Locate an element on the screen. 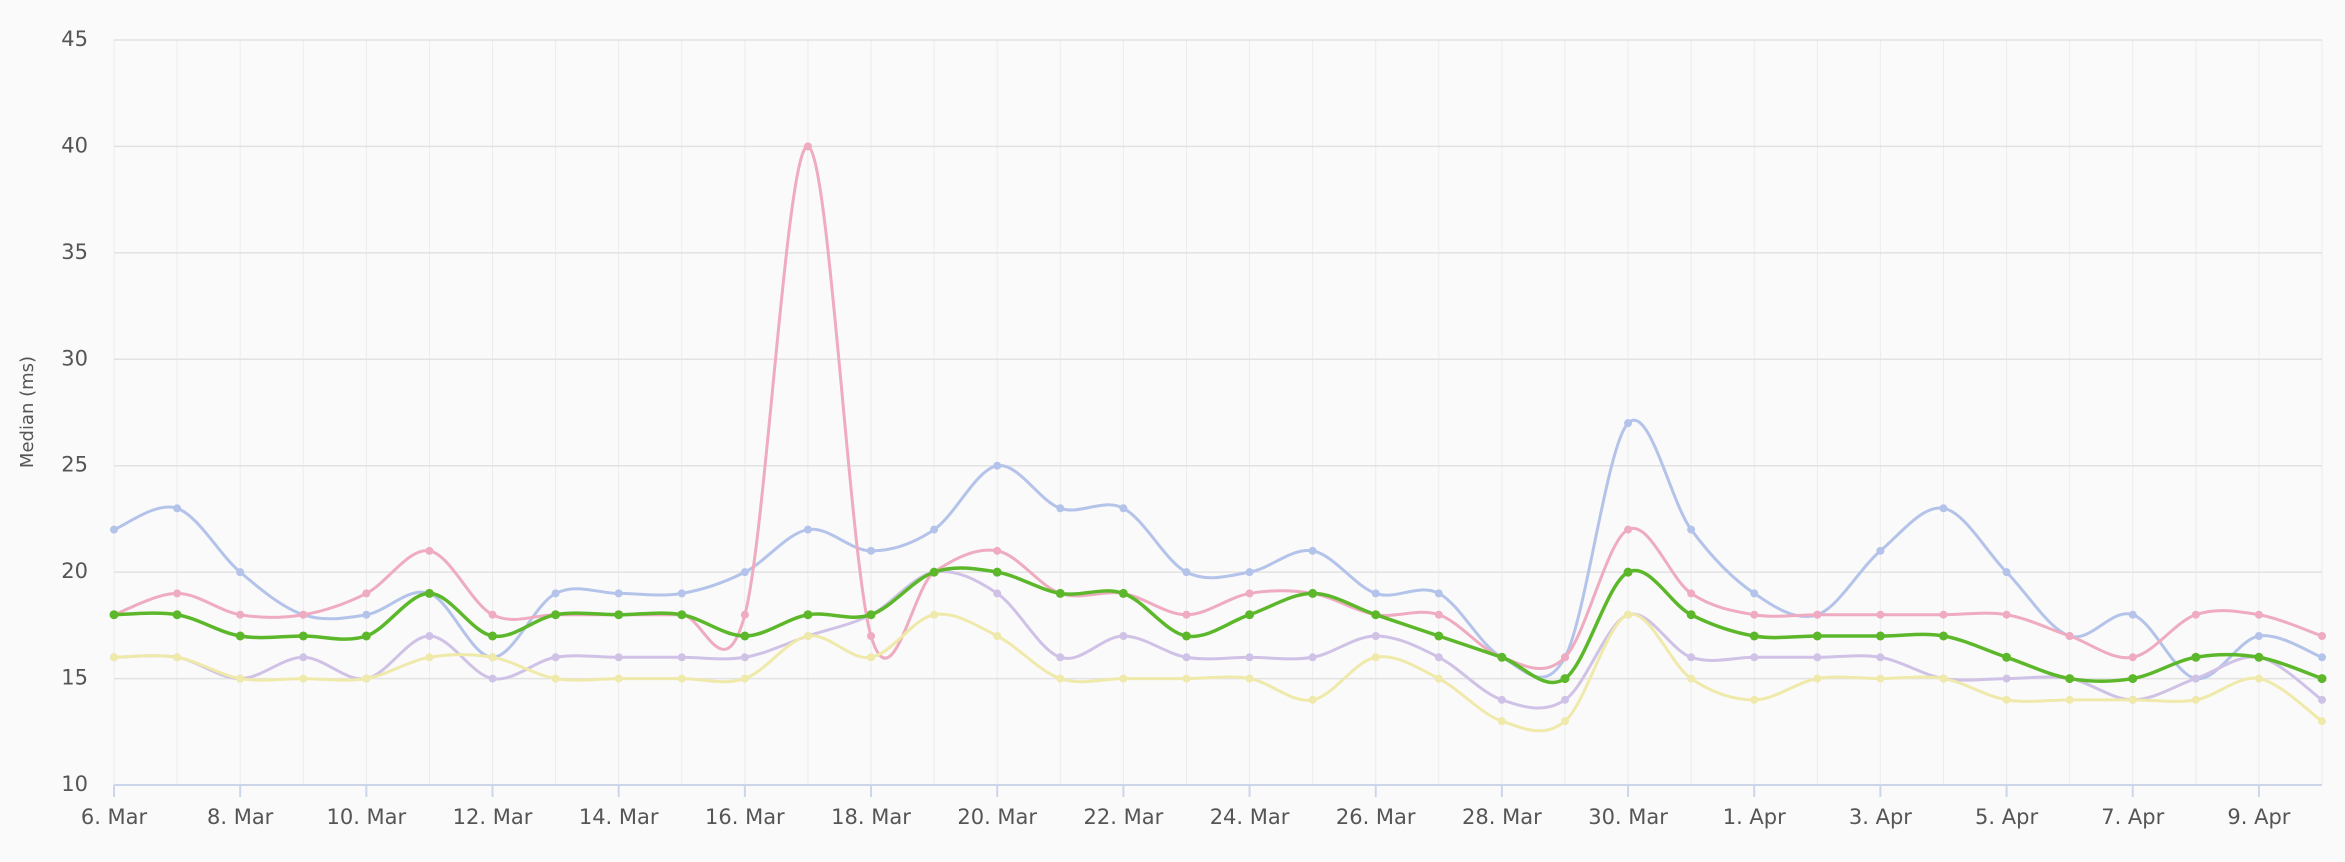 This screenshot has height=862, width=2345. x-tick-label: 3. Apr is located at coordinates (1880, 817).